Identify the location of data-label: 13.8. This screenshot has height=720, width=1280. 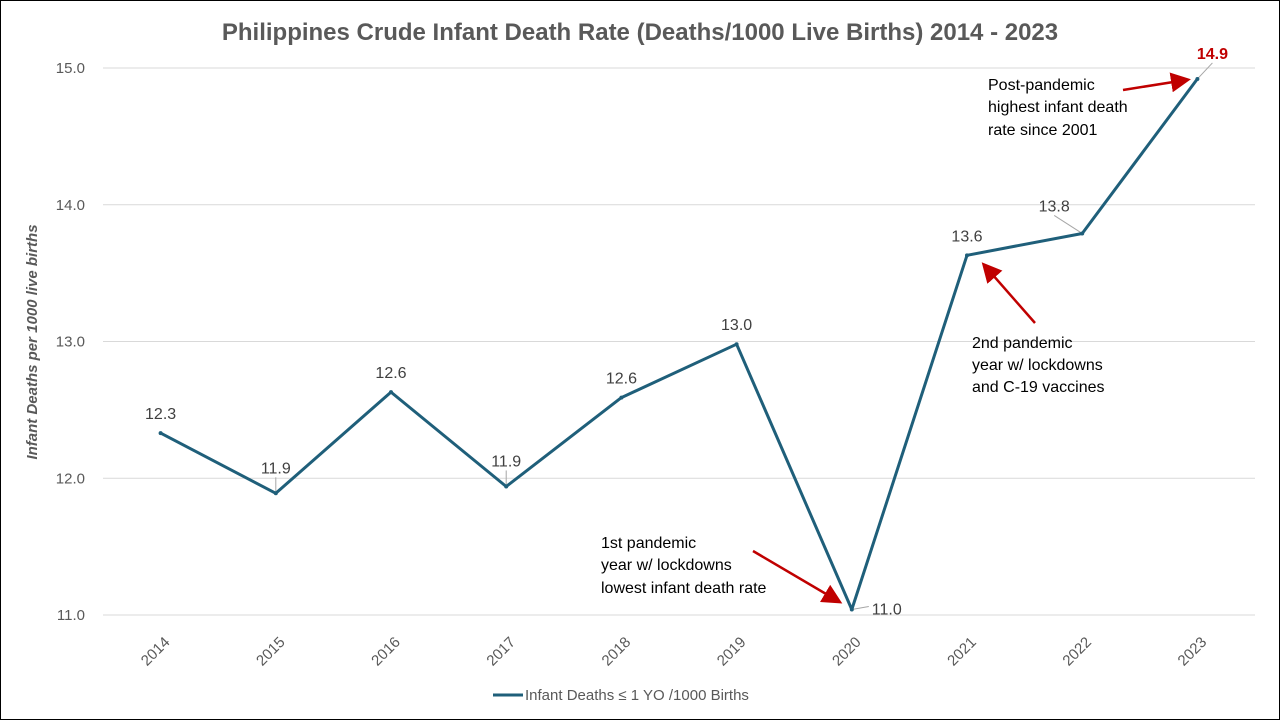
(1054, 206).